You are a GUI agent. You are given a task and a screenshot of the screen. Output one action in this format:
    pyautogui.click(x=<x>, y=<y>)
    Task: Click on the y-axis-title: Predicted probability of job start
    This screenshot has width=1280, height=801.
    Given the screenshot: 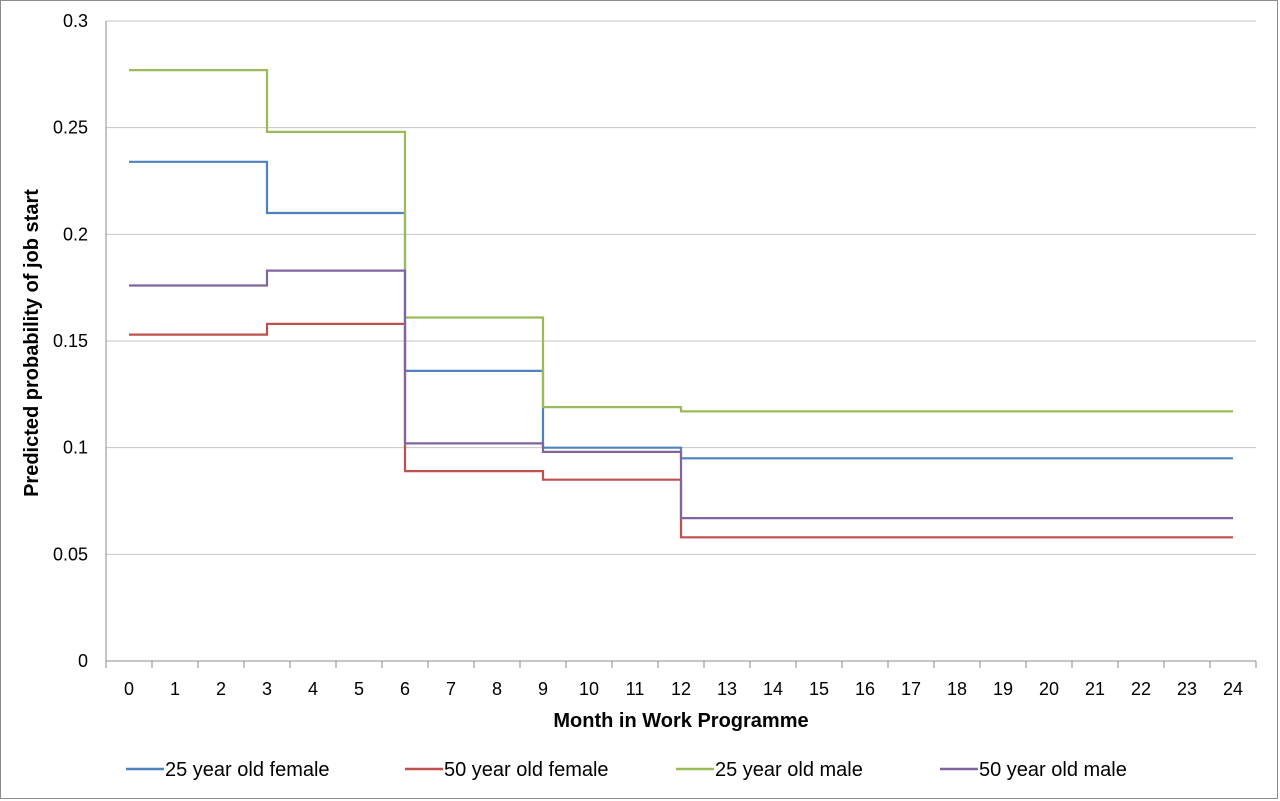 What is the action you would take?
    pyautogui.click(x=32, y=343)
    